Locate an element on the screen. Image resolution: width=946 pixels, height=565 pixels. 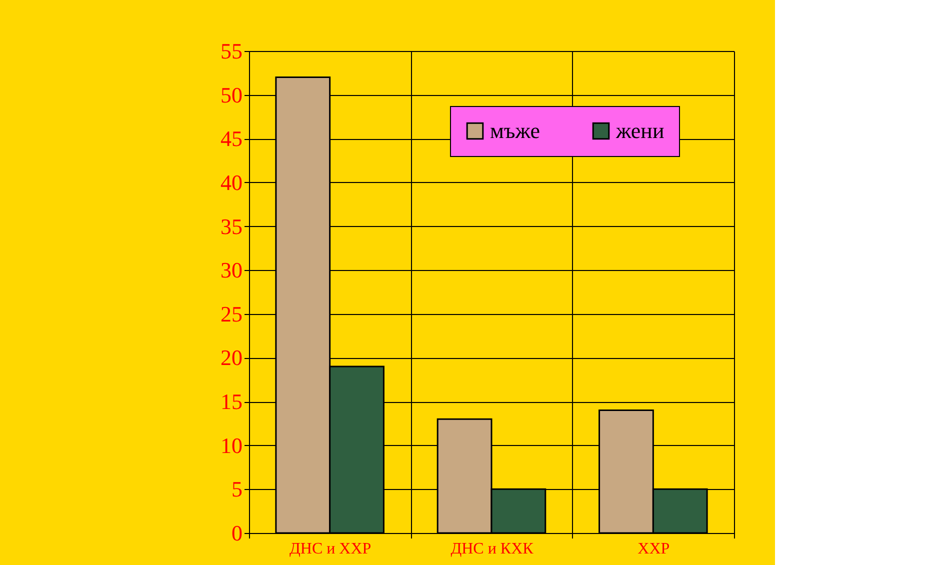
y-tick-label: 25 is located at coordinates (231, 313).